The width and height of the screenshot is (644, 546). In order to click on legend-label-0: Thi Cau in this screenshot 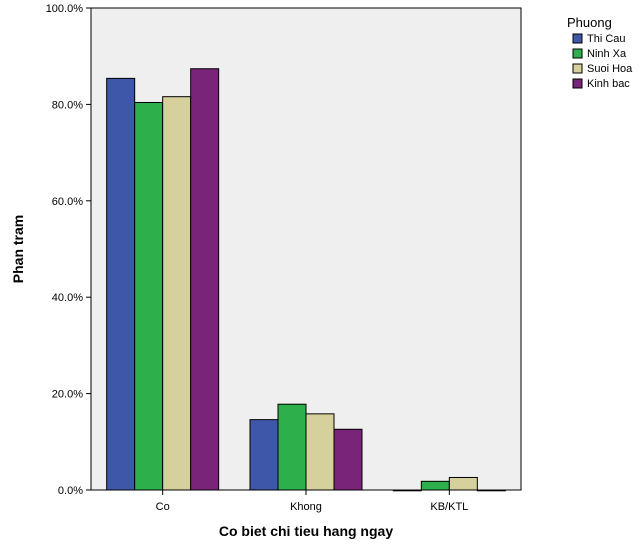, I will do `click(606, 39)`.